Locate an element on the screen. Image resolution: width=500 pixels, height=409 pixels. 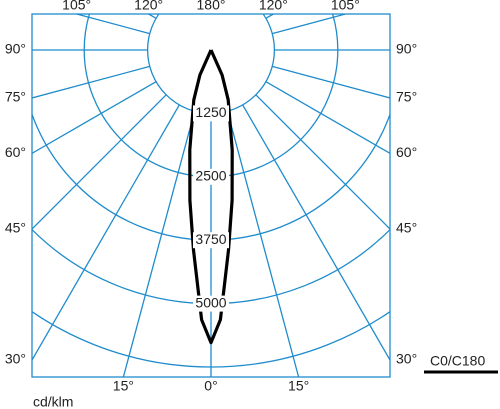
series-layer is located at coordinates (211, 197).